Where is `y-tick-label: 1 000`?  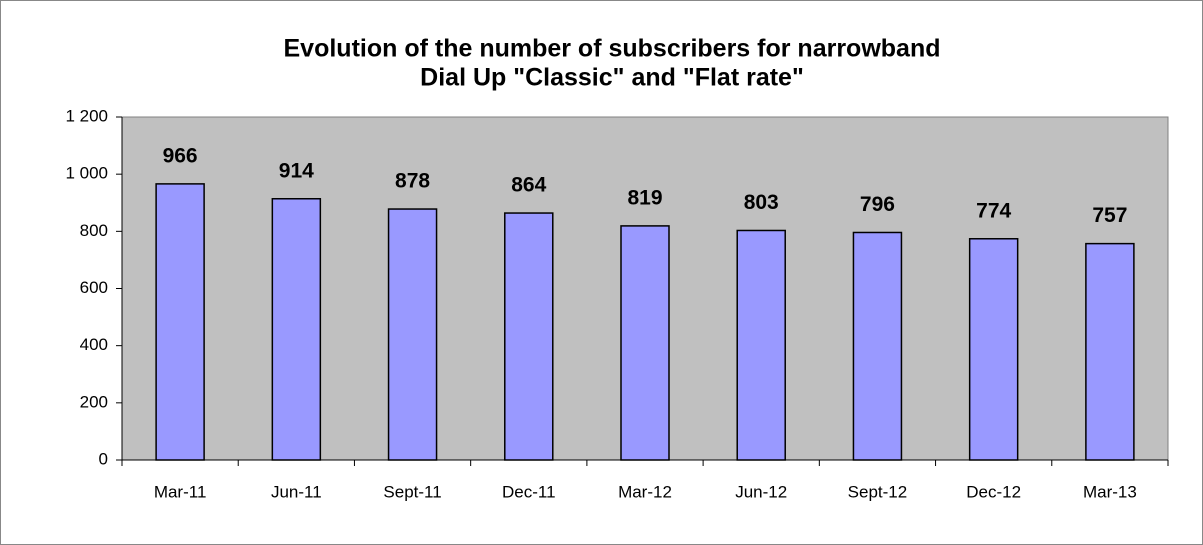 y-tick-label: 1 000 is located at coordinates (86, 173).